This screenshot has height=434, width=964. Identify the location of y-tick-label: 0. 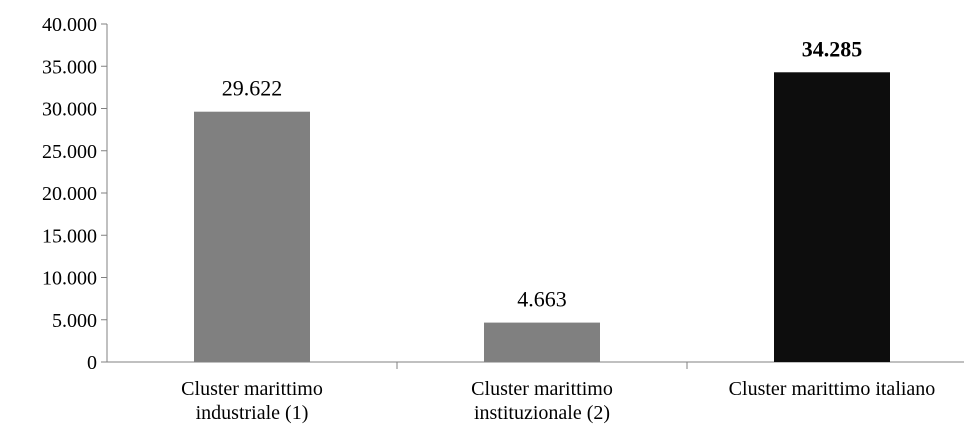
(92, 363).